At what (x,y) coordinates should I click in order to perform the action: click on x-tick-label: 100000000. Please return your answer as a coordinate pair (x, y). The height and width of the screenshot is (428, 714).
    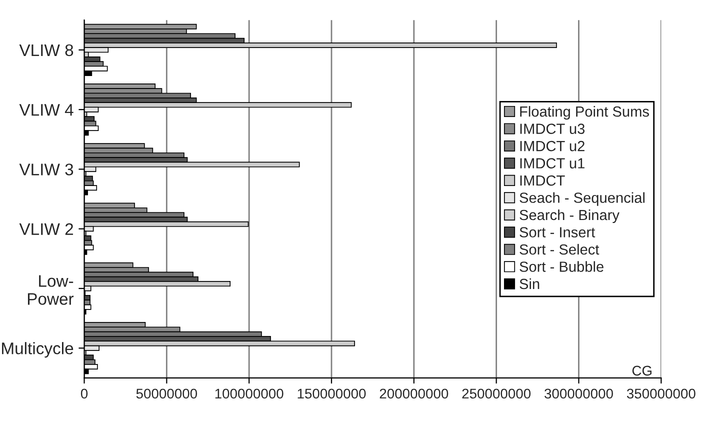
    Looking at the image, I should click on (249, 393).